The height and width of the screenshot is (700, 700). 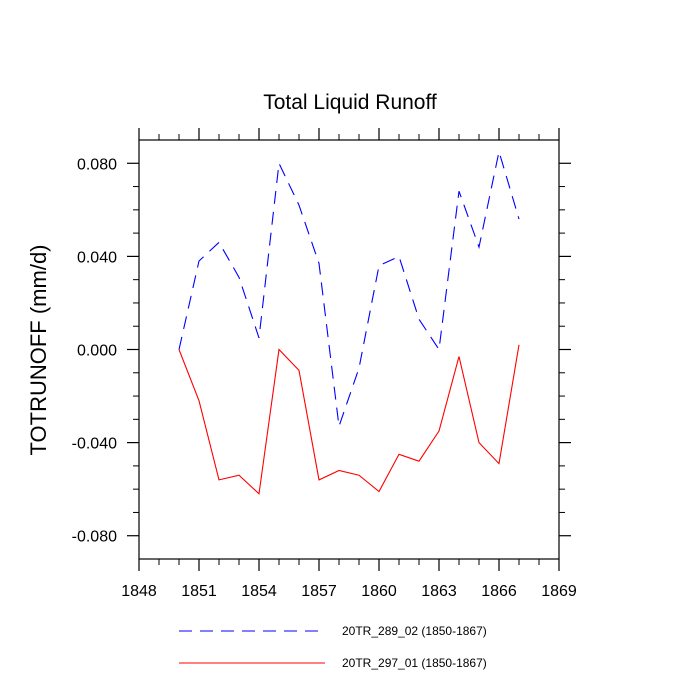 What do you see at coordinates (94, 444) in the screenshot?
I see `y-tick-label: -0.040` at bounding box center [94, 444].